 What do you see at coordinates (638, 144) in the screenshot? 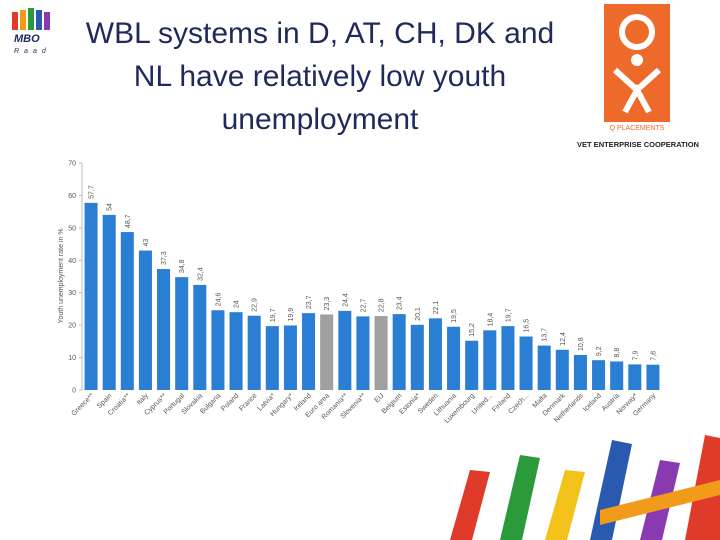
I see `logo-text: VET ENTERPRISE COOPERATION` at bounding box center [638, 144].